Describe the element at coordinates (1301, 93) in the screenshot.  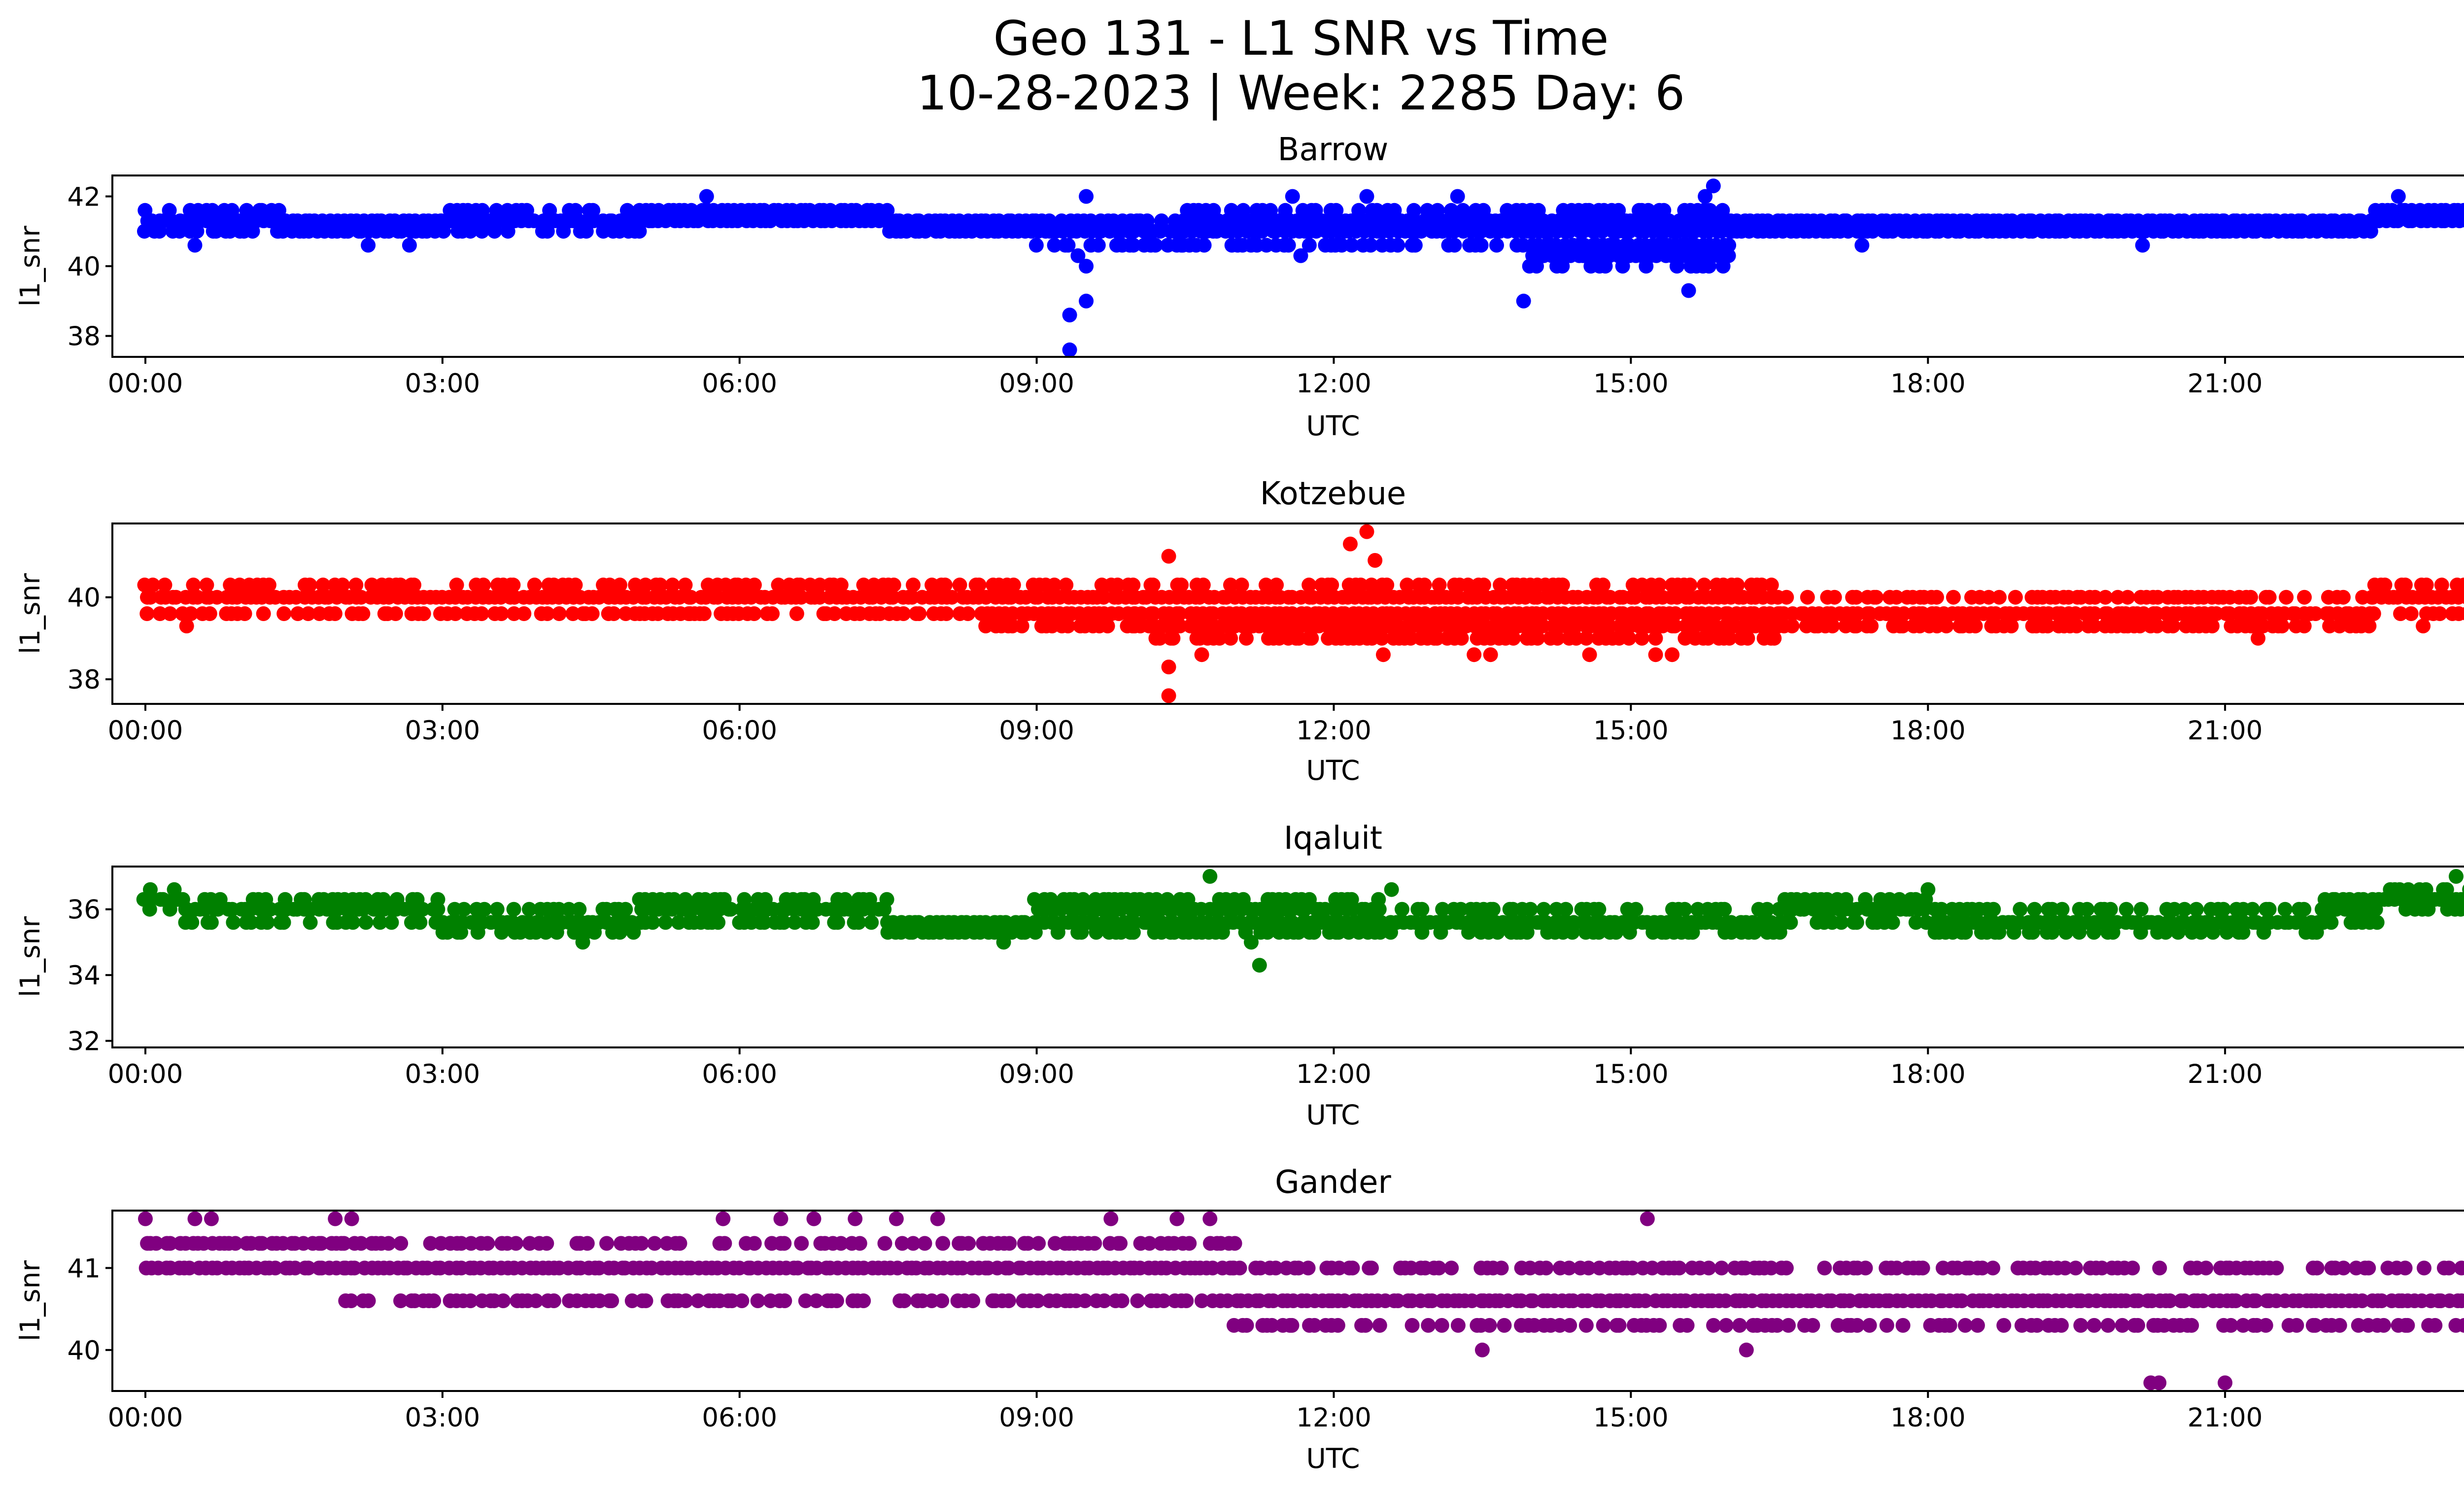
I see `figure-title-line2: 10-28-2023 | Week: 2285 Day: 6` at that location.